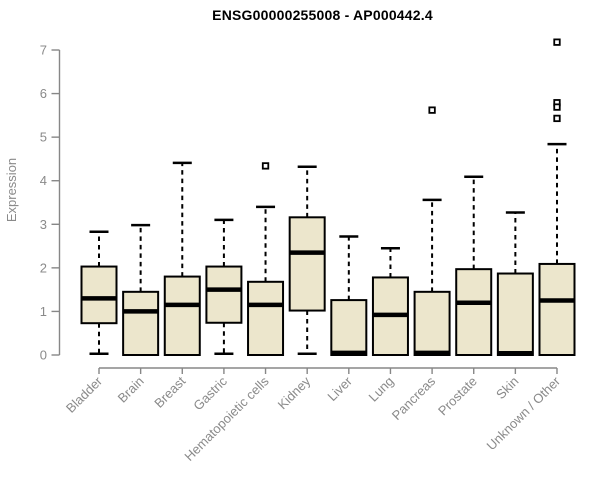 The image size is (600, 500). I want to click on y-tick-label: 7, so click(43, 50).